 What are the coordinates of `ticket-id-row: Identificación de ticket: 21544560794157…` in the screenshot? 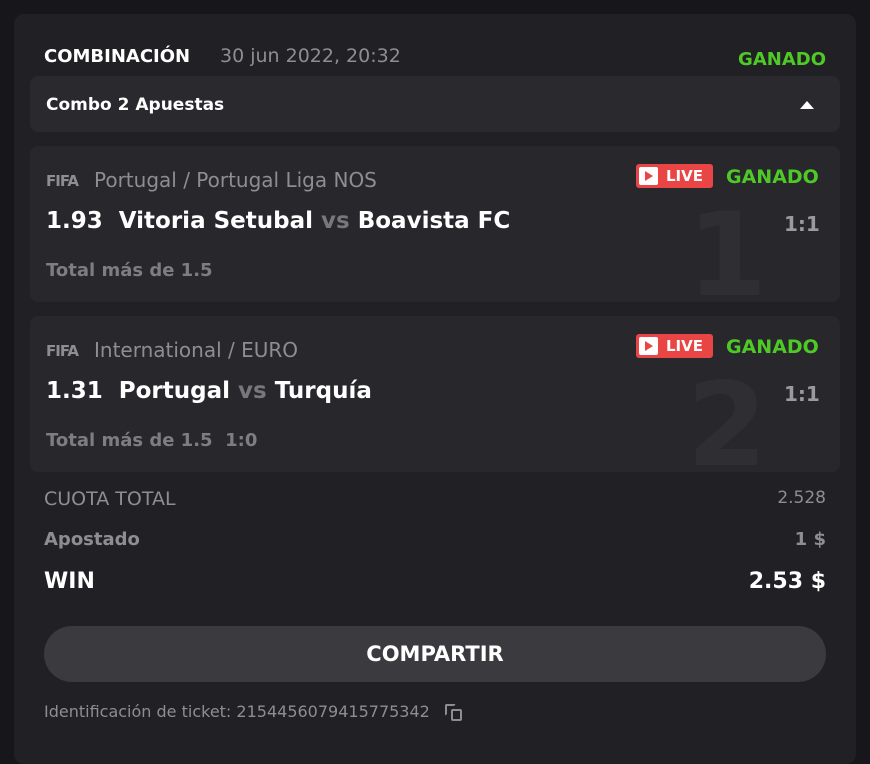 It's located at (254, 712).